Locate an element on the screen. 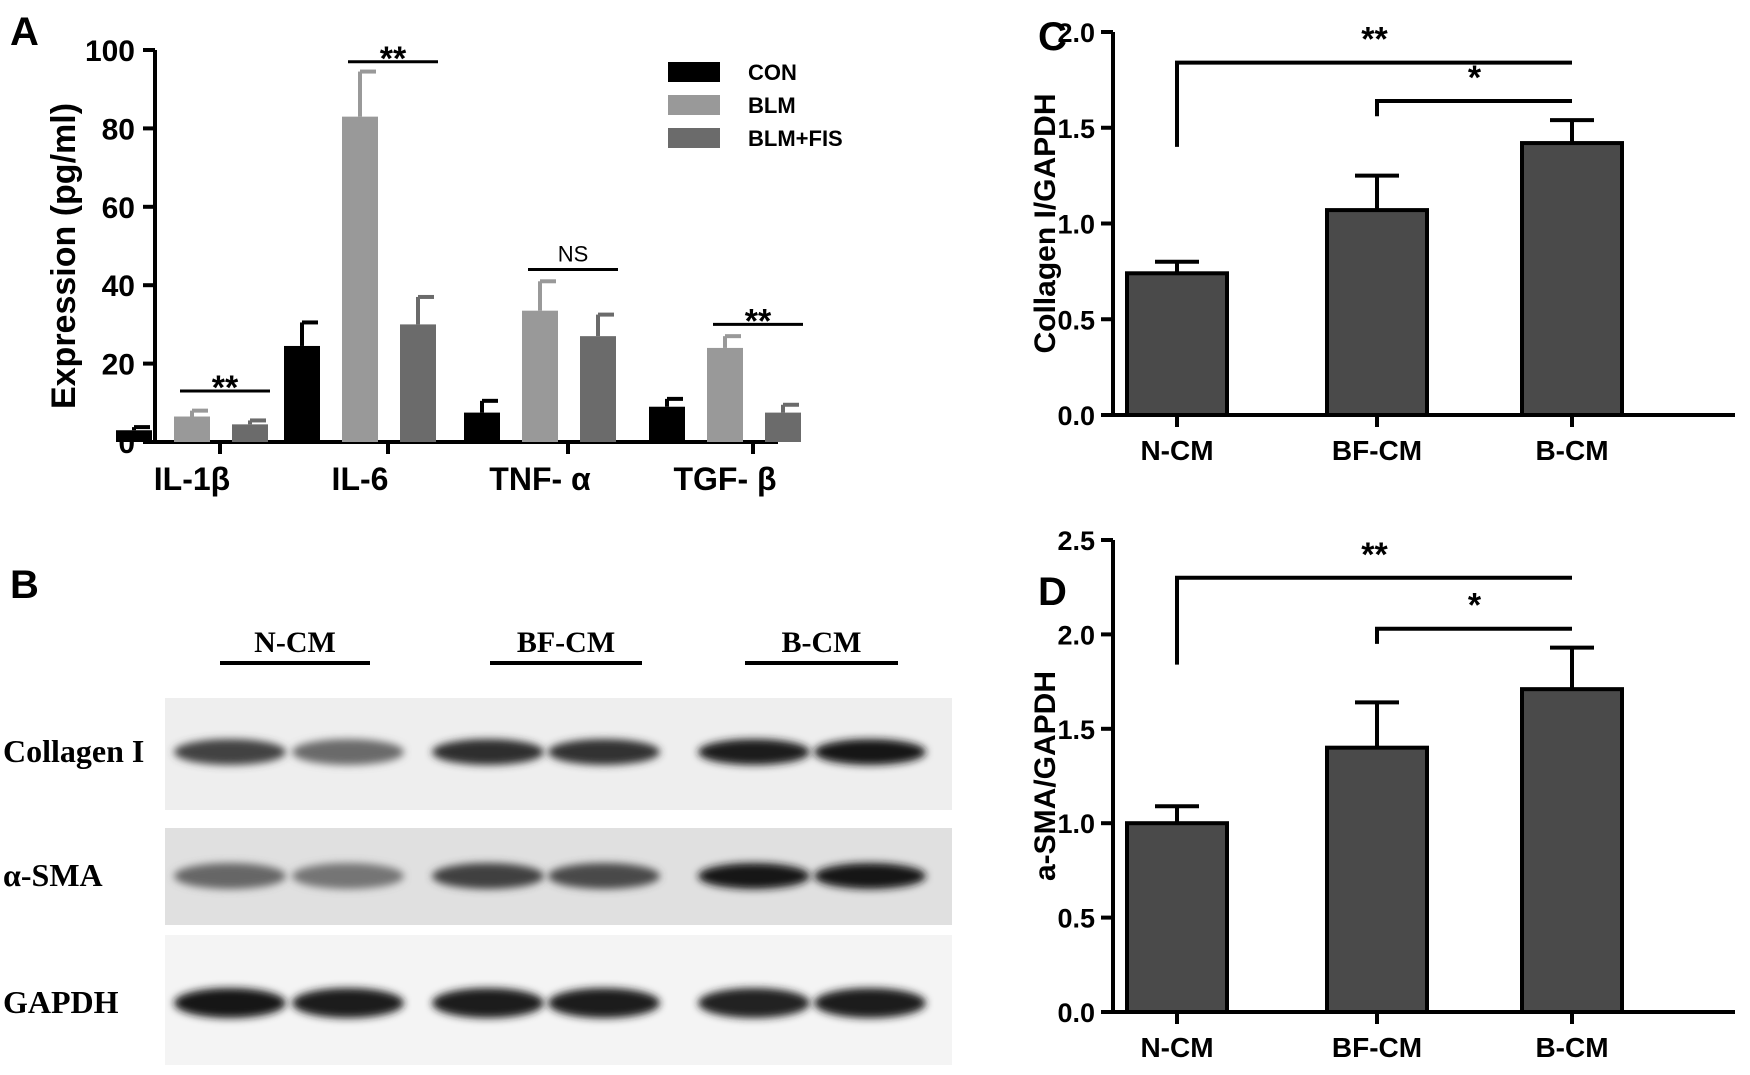  x-tick-label: TGF- β is located at coordinates (724, 479).